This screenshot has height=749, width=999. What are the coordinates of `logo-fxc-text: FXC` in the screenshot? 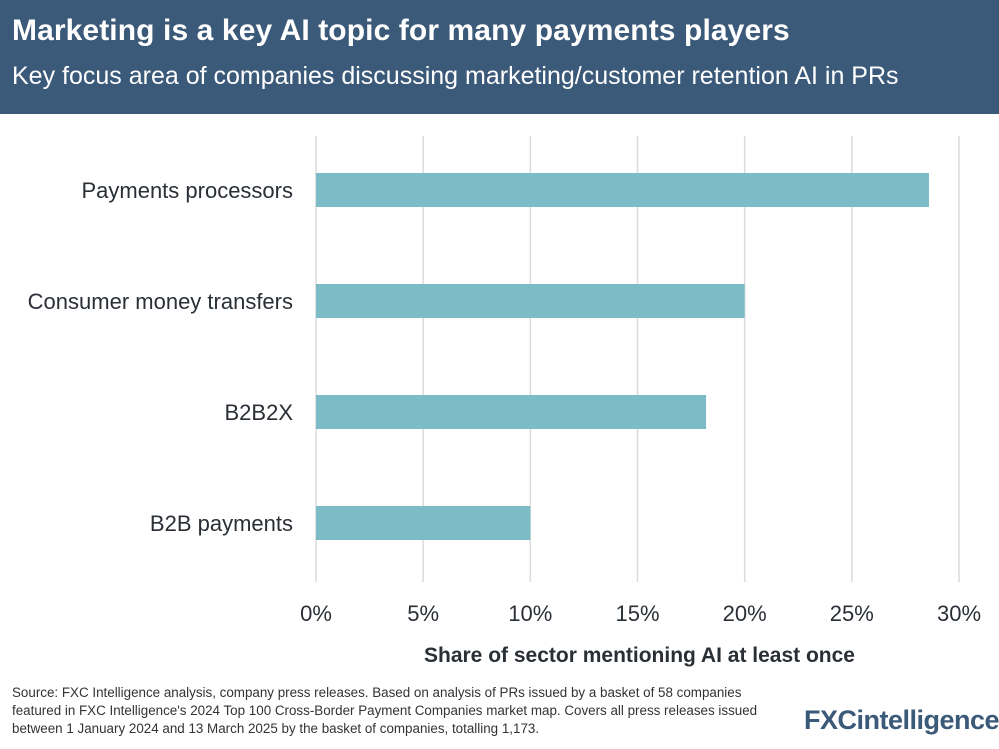 It's located at (830, 720).